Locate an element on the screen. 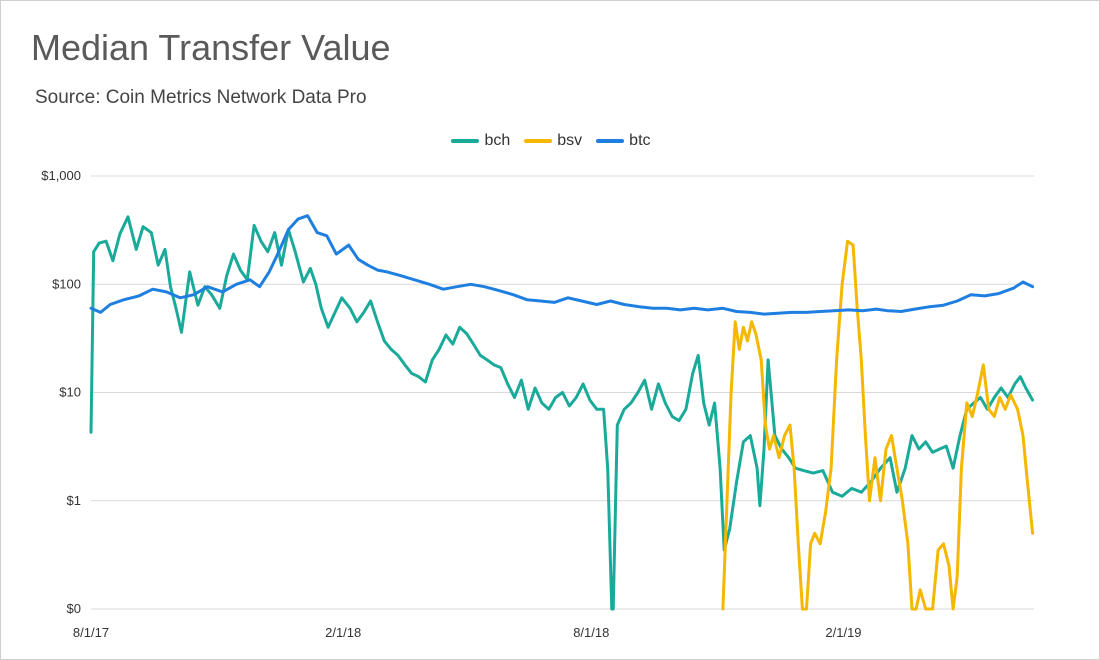  legend-item-btc: btc is located at coordinates (623, 141).